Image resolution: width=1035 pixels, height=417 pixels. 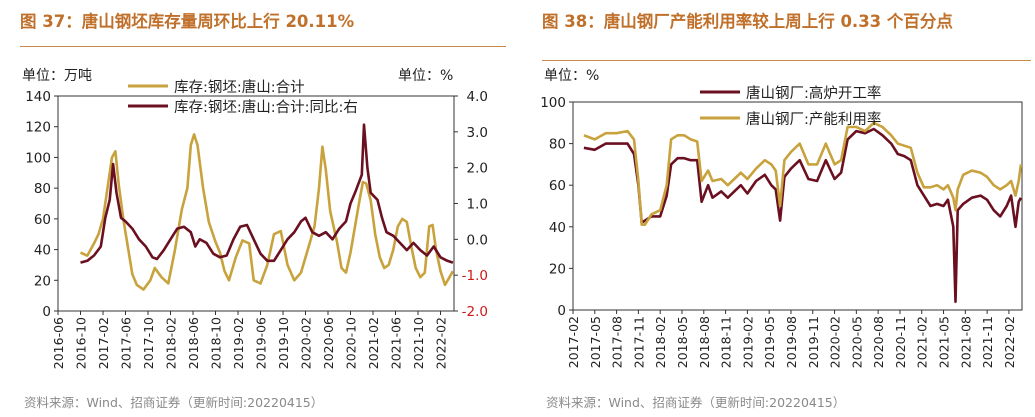 I want to click on left-axis-unit: 单位：%, so click(x=571, y=76).